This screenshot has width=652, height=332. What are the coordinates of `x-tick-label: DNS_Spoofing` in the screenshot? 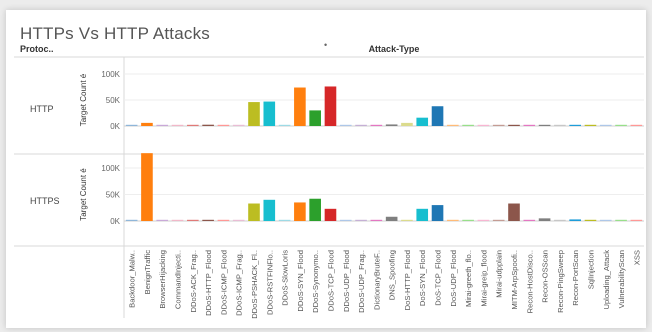 It's located at (392, 275).